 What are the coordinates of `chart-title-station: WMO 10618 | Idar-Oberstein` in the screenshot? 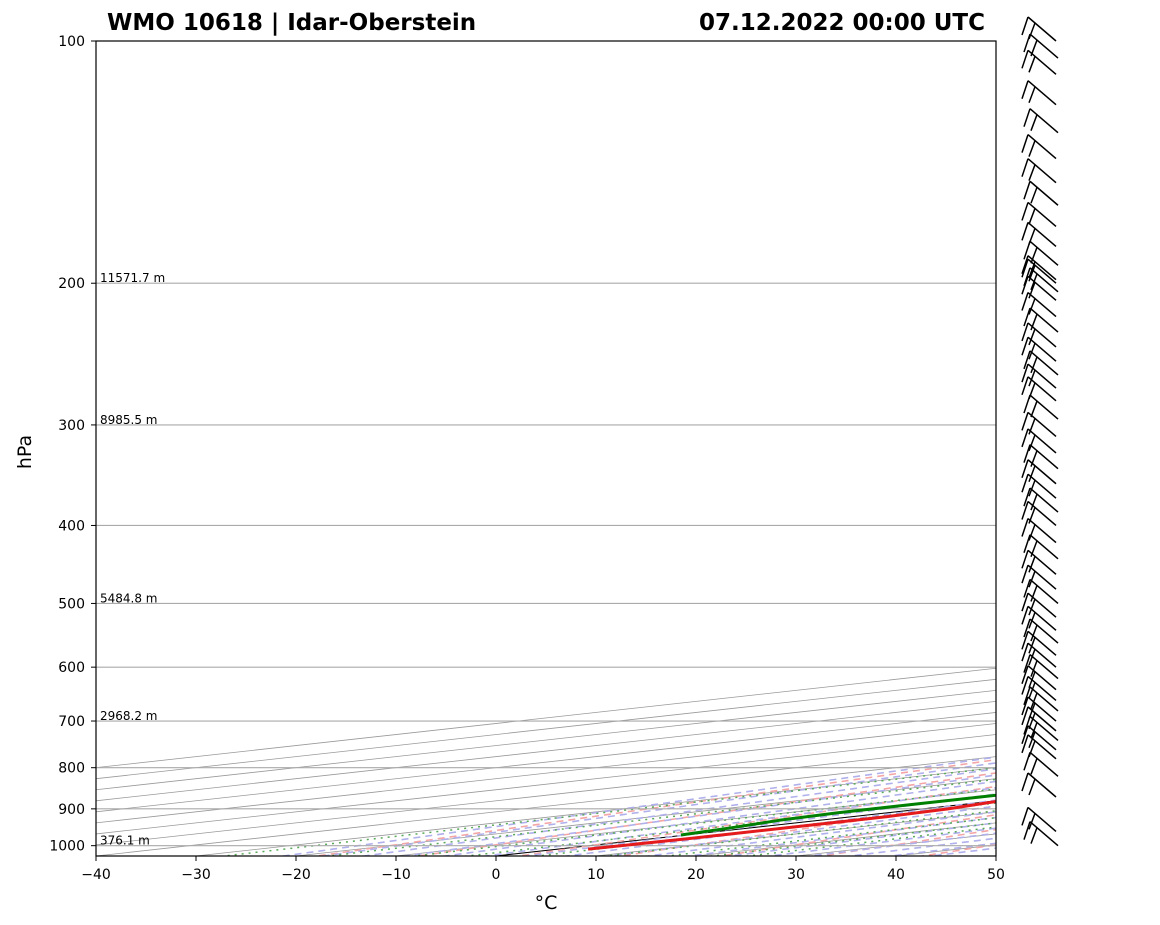 It's located at (291, 23).